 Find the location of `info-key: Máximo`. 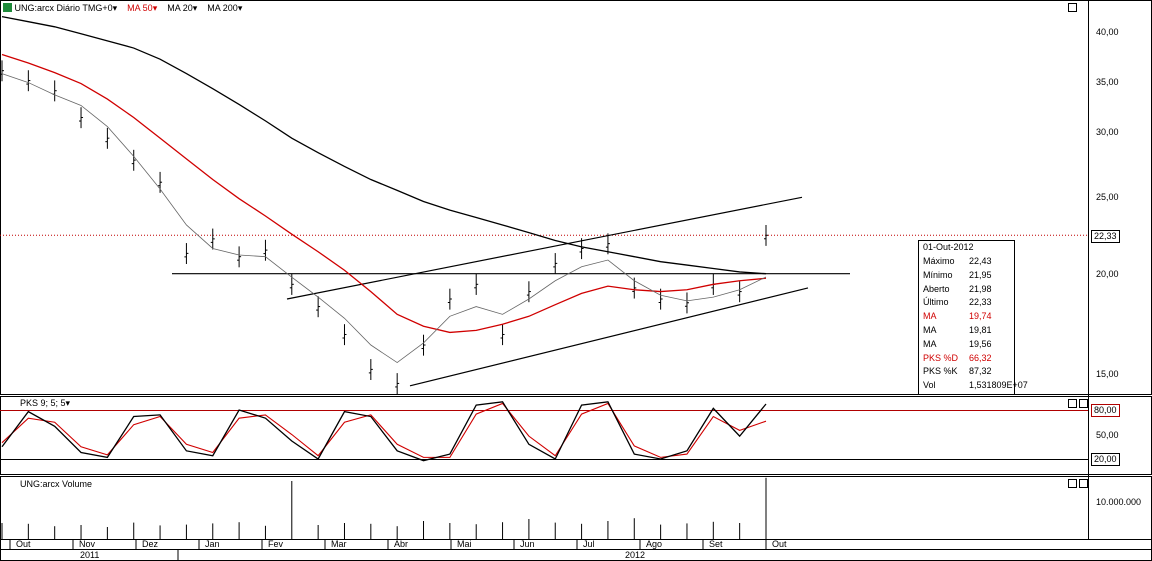

info-key: Máximo is located at coordinates (939, 261).